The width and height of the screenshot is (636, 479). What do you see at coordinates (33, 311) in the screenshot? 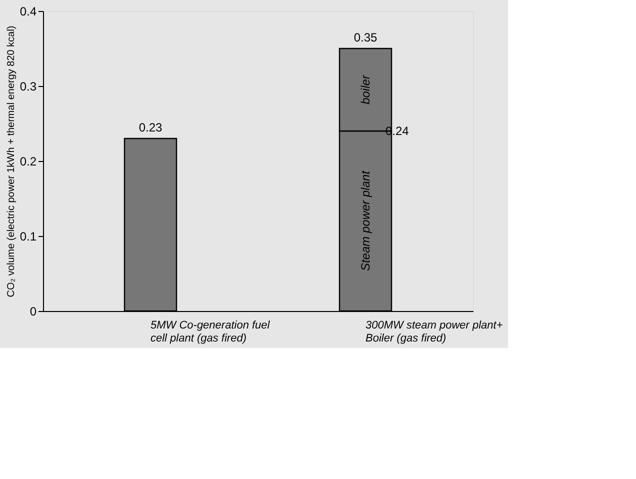
I see `y-tick-label: 0` at bounding box center [33, 311].